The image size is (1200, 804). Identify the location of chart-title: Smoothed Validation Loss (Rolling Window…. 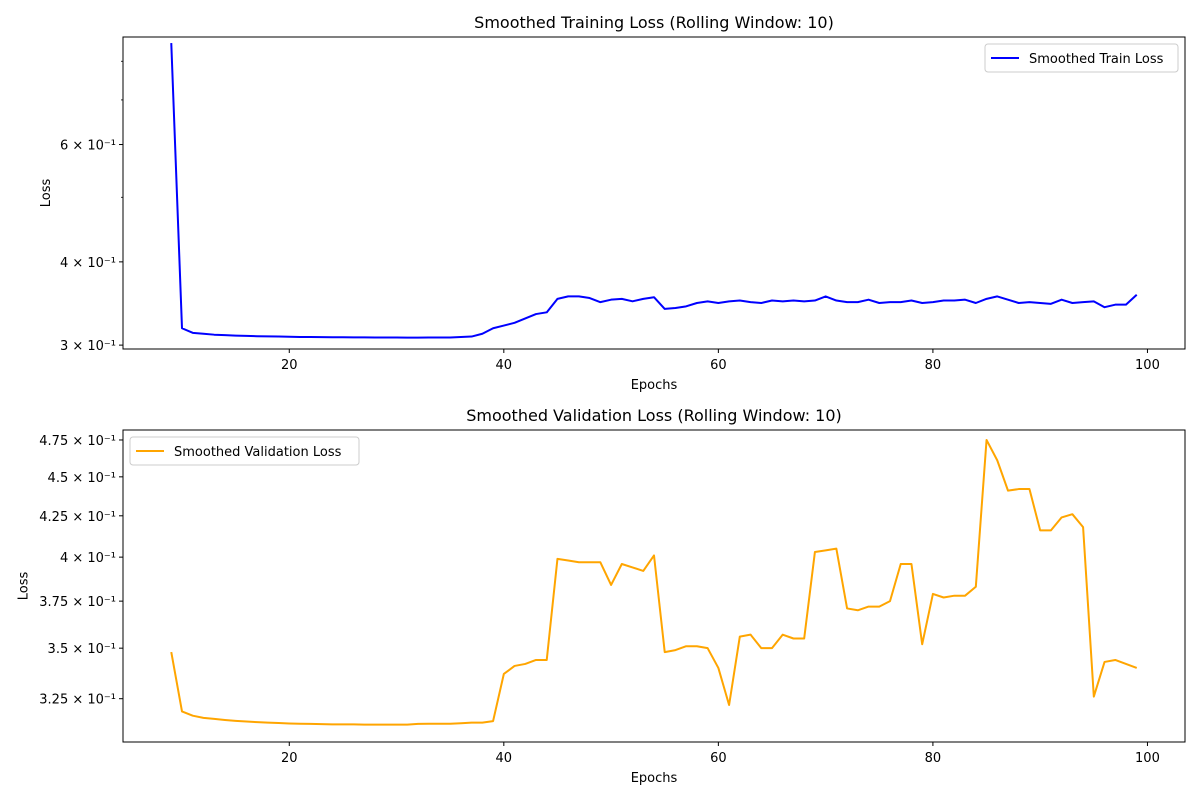
(654, 415).